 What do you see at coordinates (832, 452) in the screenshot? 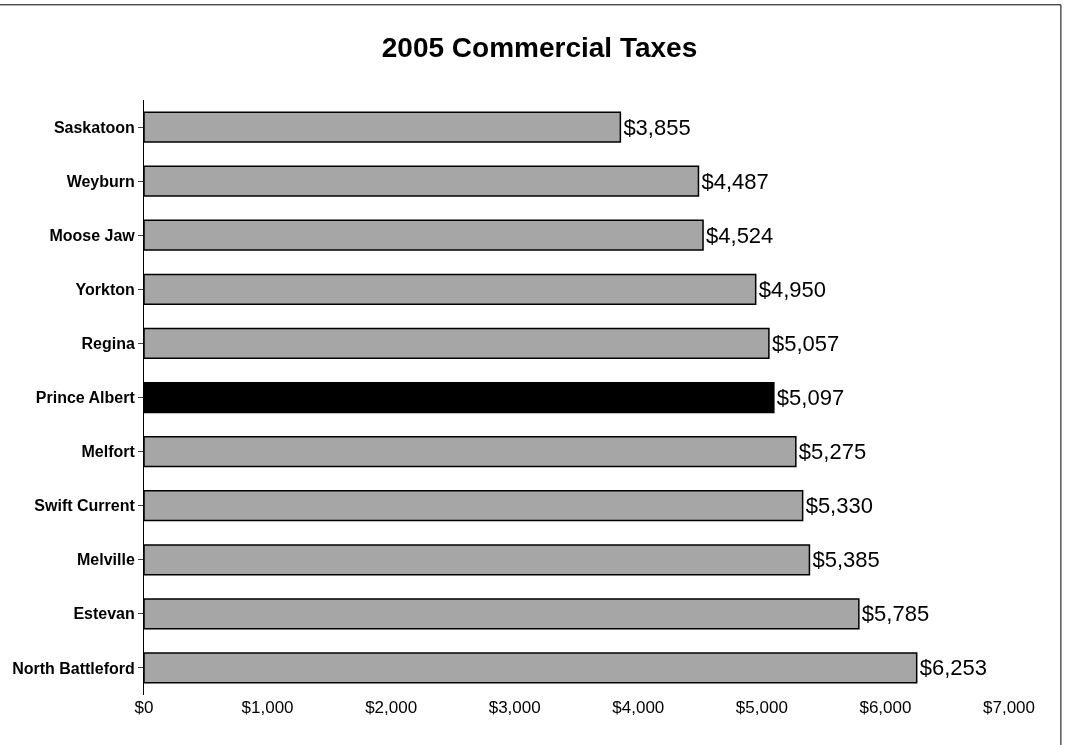
I see `data-label: $5,275` at bounding box center [832, 452].